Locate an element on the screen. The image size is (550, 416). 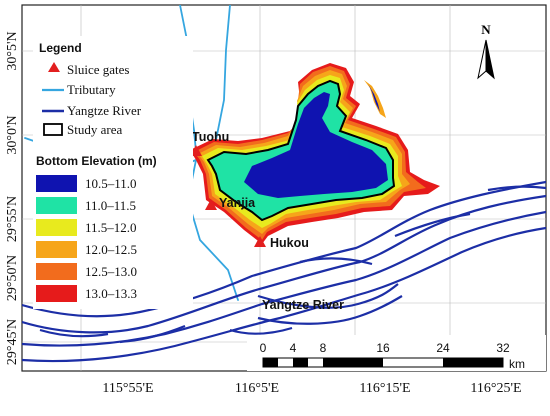
legend-study-label: Study area is located at coordinates (94, 129).